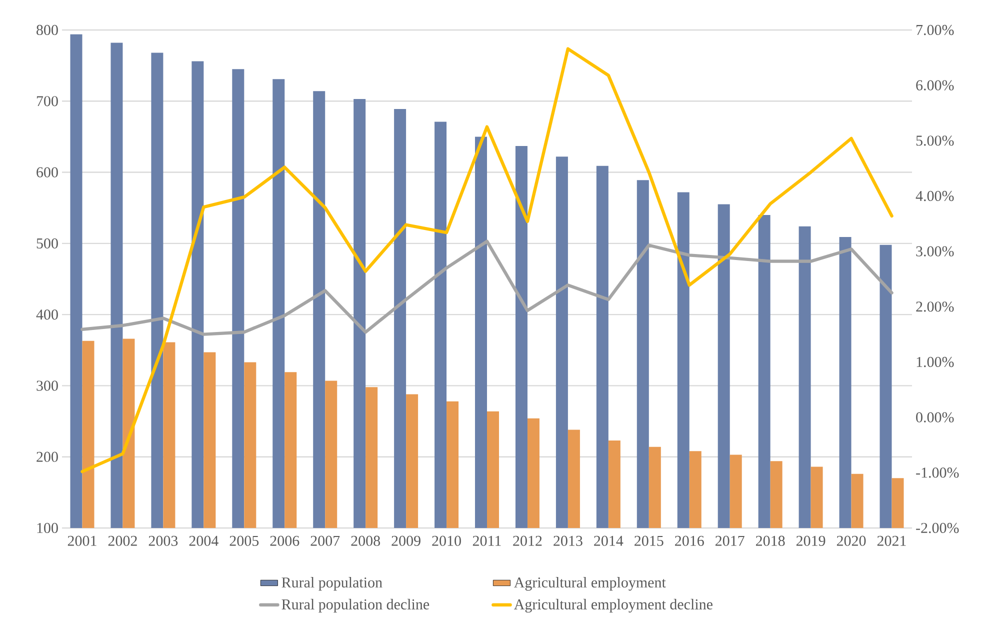  What do you see at coordinates (935, 362) in the screenshot?
I see `y2-tick-label: 1.00%` at bounding box center [935, 362].